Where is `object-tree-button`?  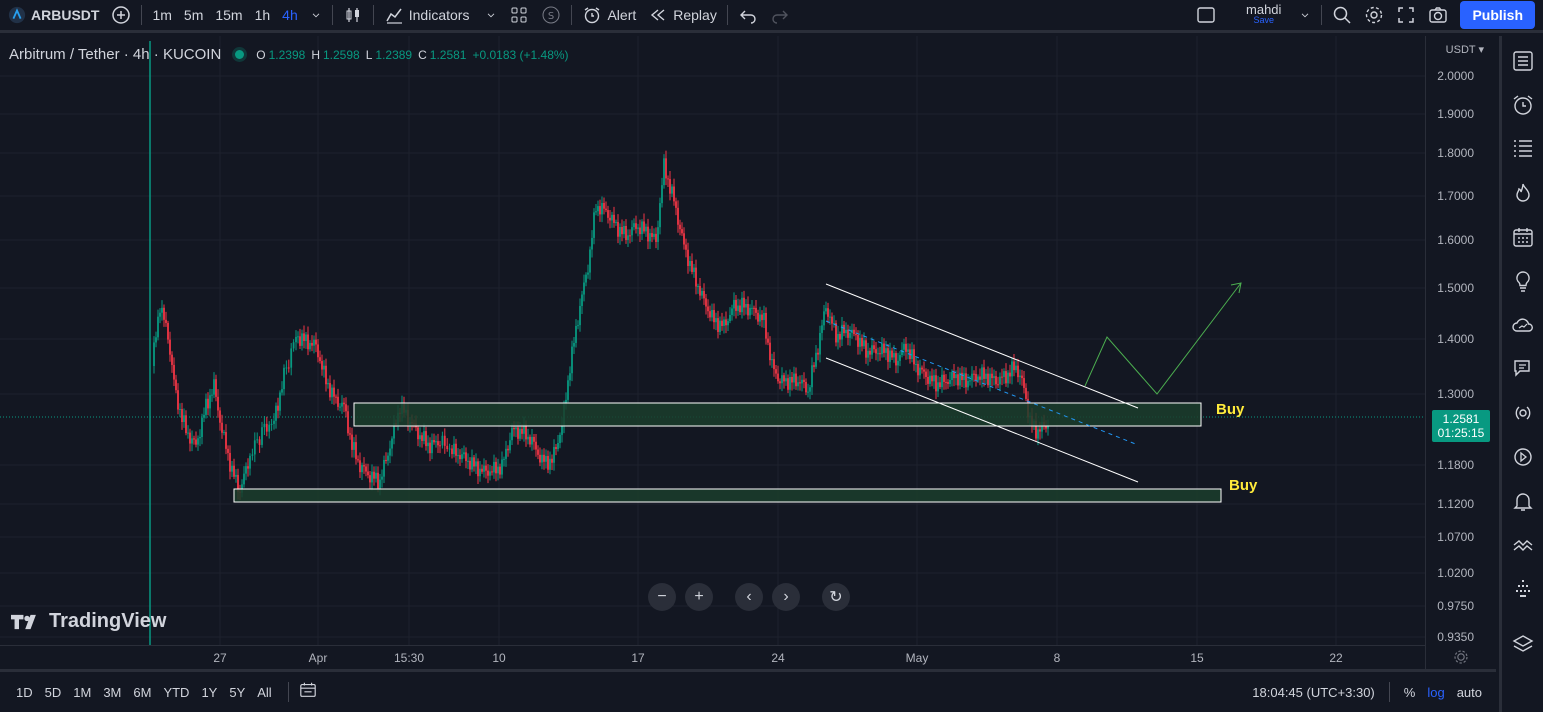
object-tree-button is located at coordinates (1523, 149).